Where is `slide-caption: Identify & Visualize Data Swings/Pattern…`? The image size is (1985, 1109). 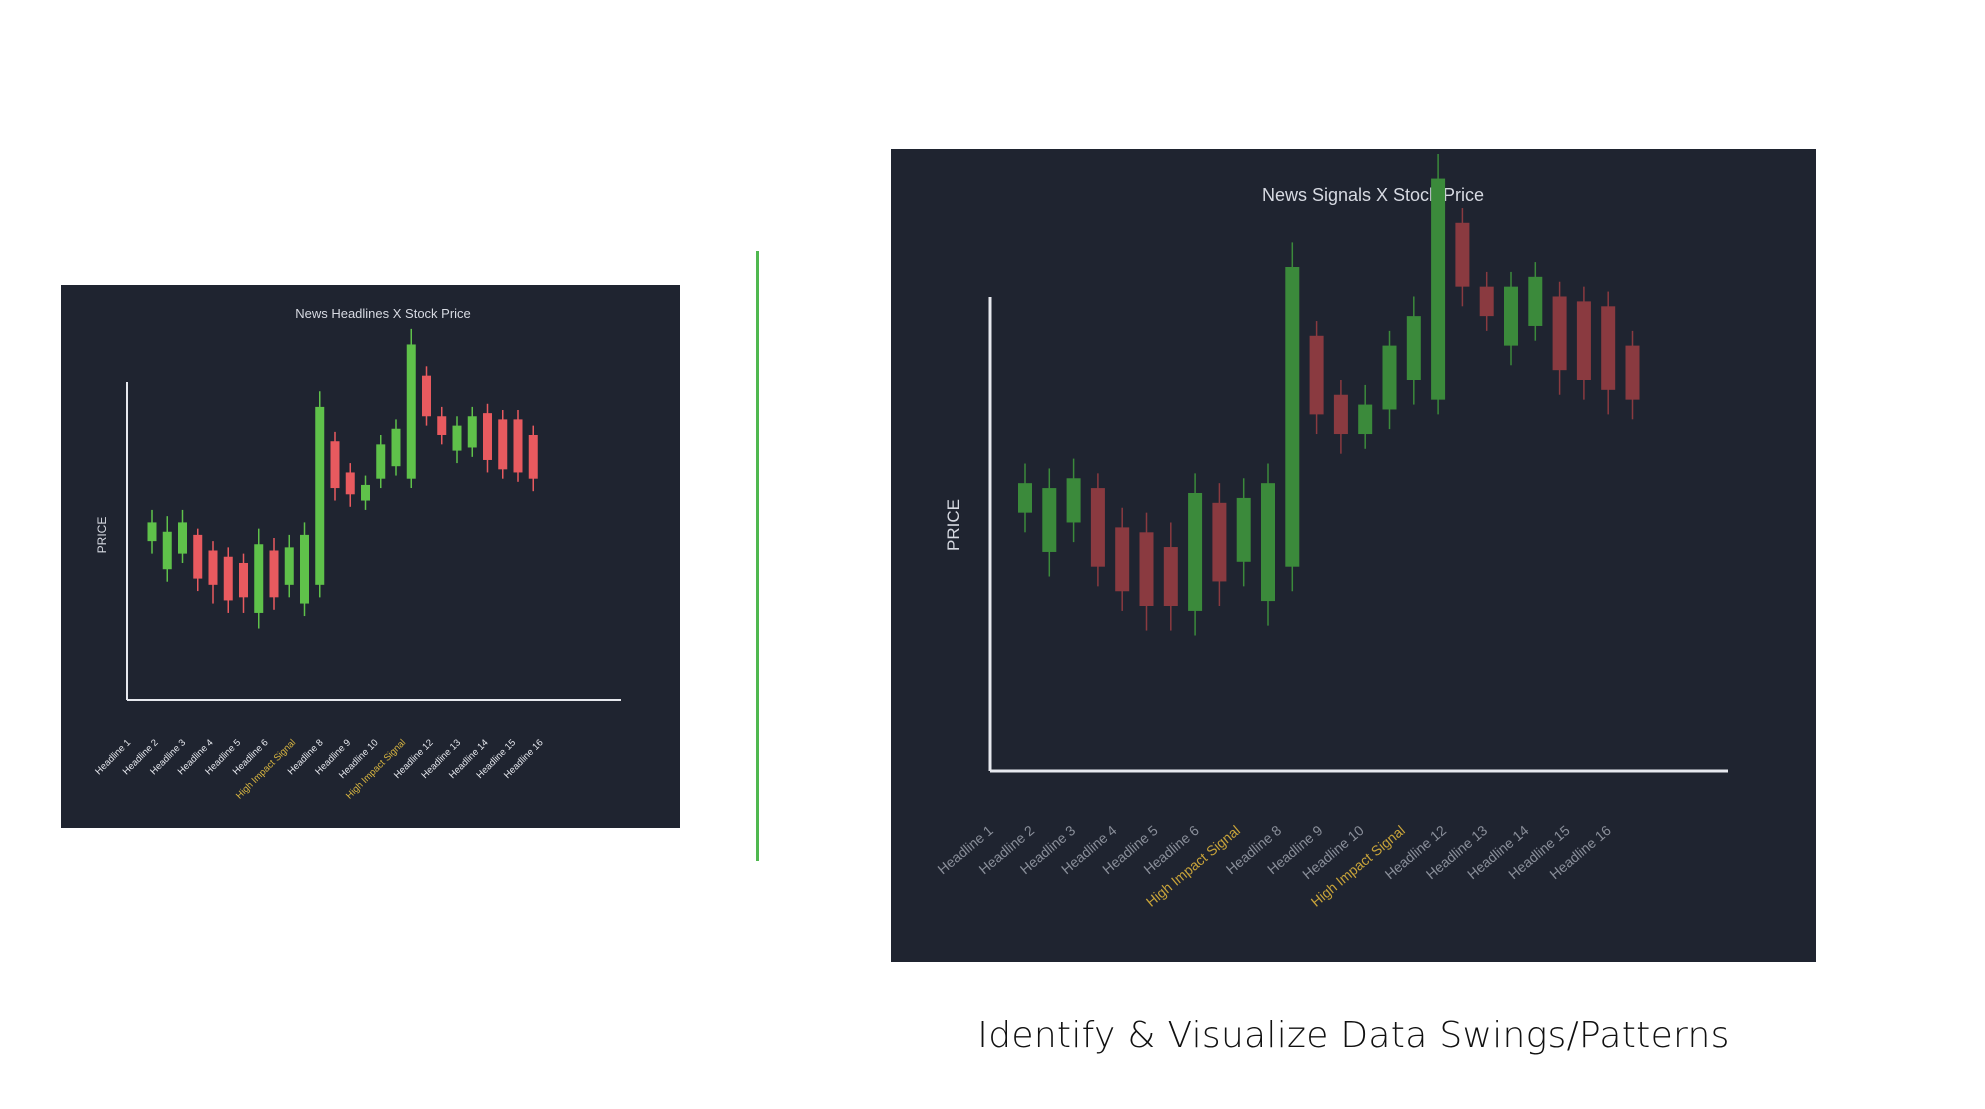
slide-caption: Identify & Visualize Data Swings/Pattern… is located at coordinates (1353, 1035).